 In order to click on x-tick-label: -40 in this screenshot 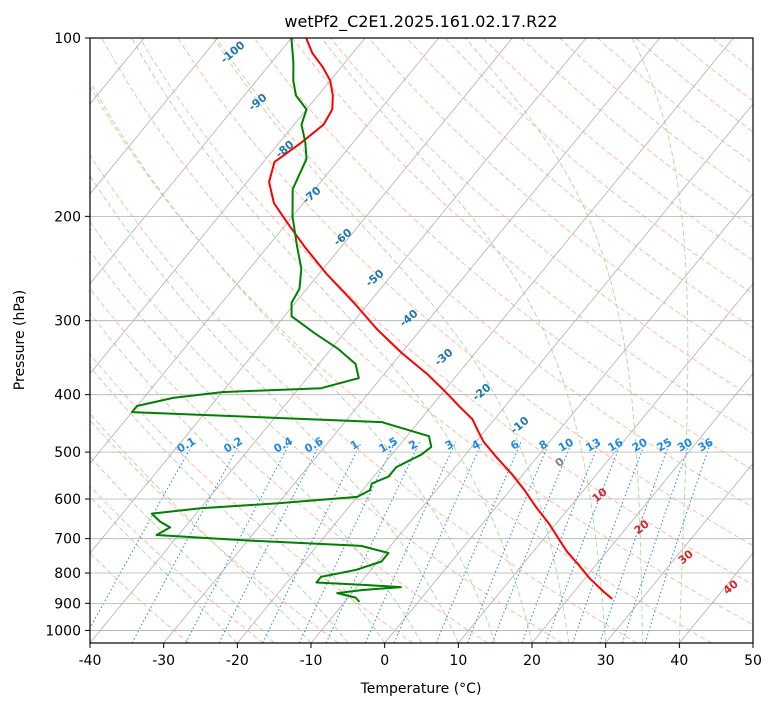, I will do `click(90, 661)`.